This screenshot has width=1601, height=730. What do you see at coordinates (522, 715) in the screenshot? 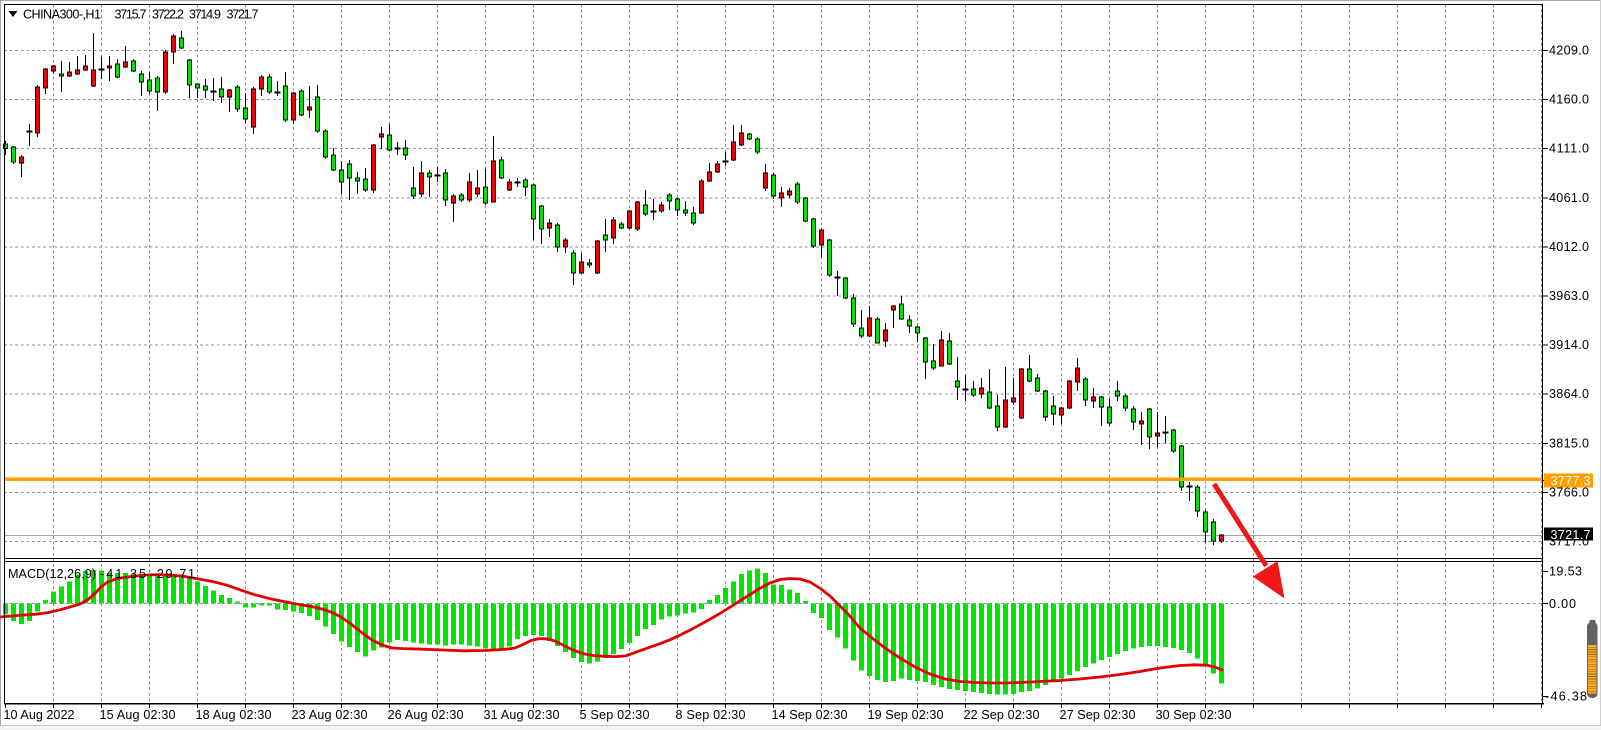
I see `svg-text: 31 Aug 02:30` at bounding box center [522, 715].